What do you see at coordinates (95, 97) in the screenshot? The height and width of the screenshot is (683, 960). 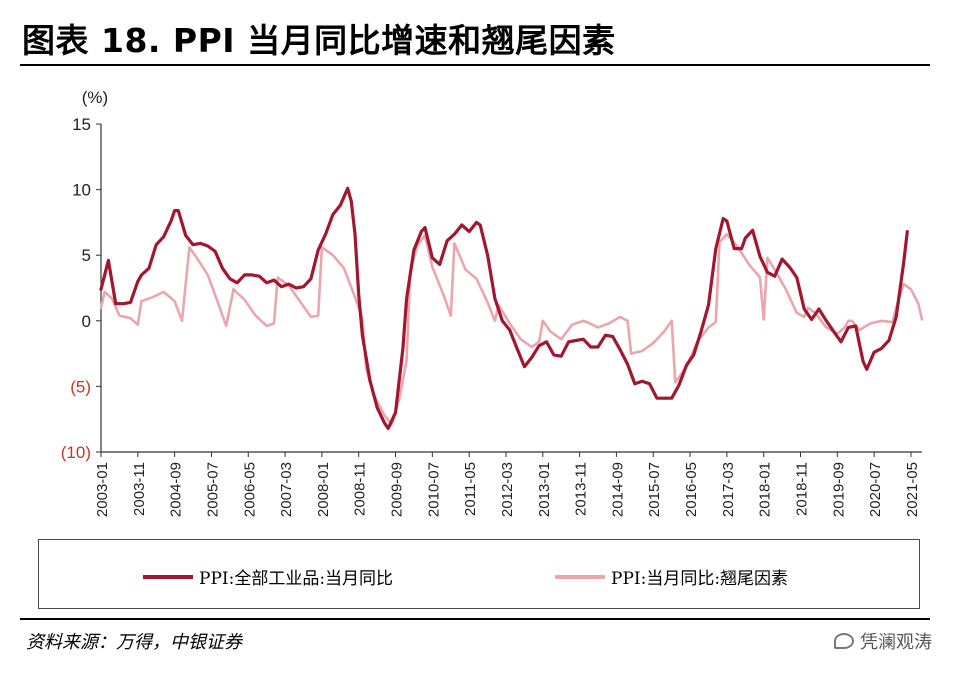 I see `y-axis-label: (%)` at bounding box center [95, 97].